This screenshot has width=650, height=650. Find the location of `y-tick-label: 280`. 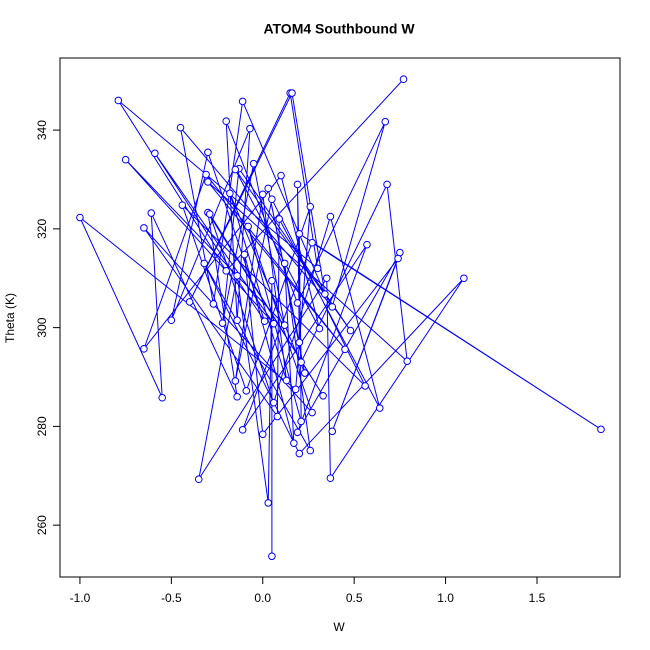

y-tick-label: 280 is located at coordinates (42, 426).